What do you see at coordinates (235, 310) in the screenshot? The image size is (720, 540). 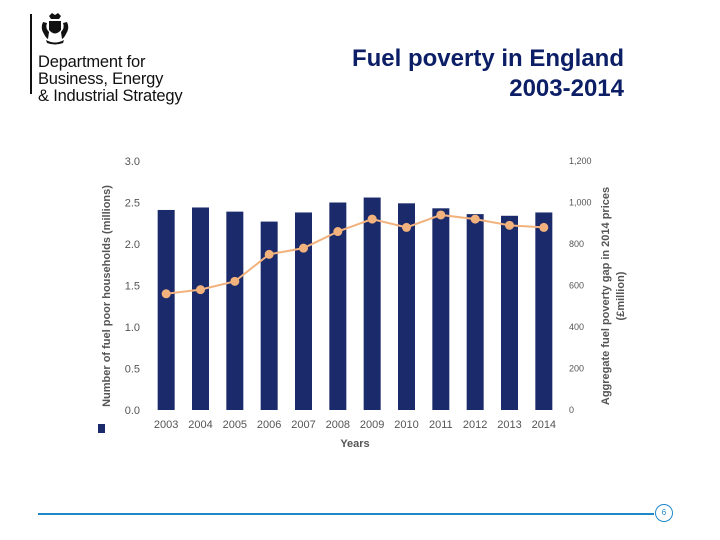 I see `bar-2005` at bounding box center [235, 310].